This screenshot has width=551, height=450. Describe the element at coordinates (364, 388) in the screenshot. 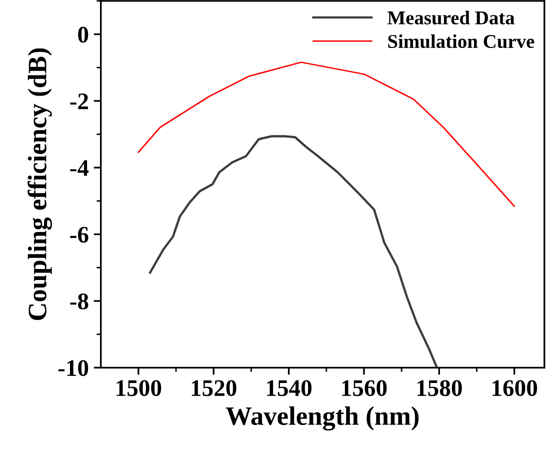

I see `x-tick-label: 1560` at that location.